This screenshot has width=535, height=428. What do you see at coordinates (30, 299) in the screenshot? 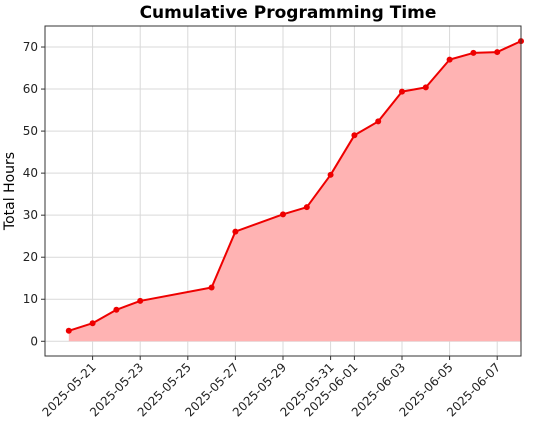
I see `y-tick-label: 10` at bounding box center [30, 299].